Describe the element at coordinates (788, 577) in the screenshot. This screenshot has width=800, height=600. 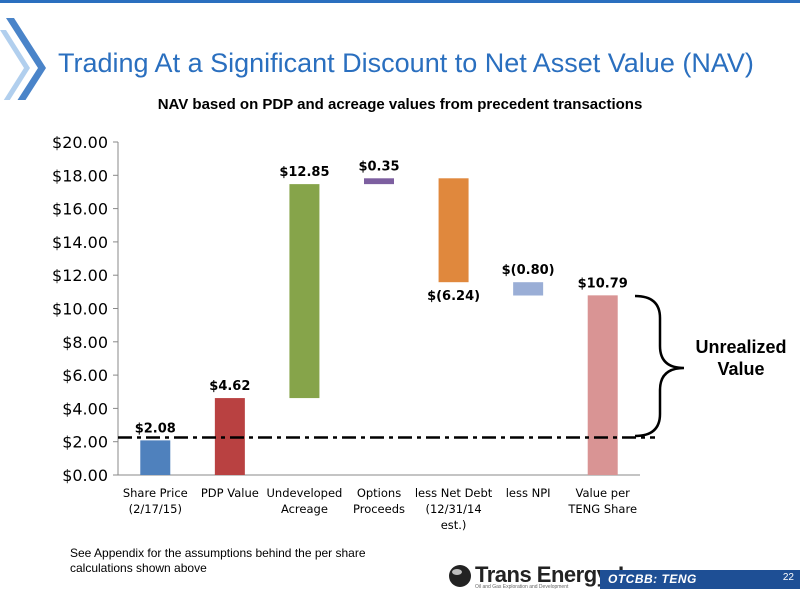
I see `page-number: 22` at that location.